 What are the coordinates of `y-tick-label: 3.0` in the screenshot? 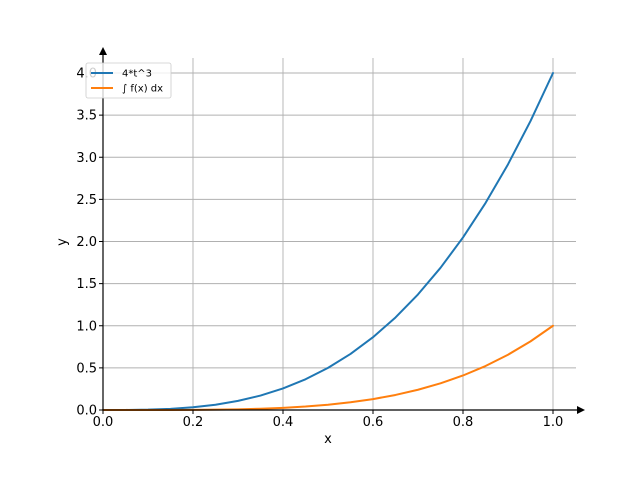 It's located at (86, 158).